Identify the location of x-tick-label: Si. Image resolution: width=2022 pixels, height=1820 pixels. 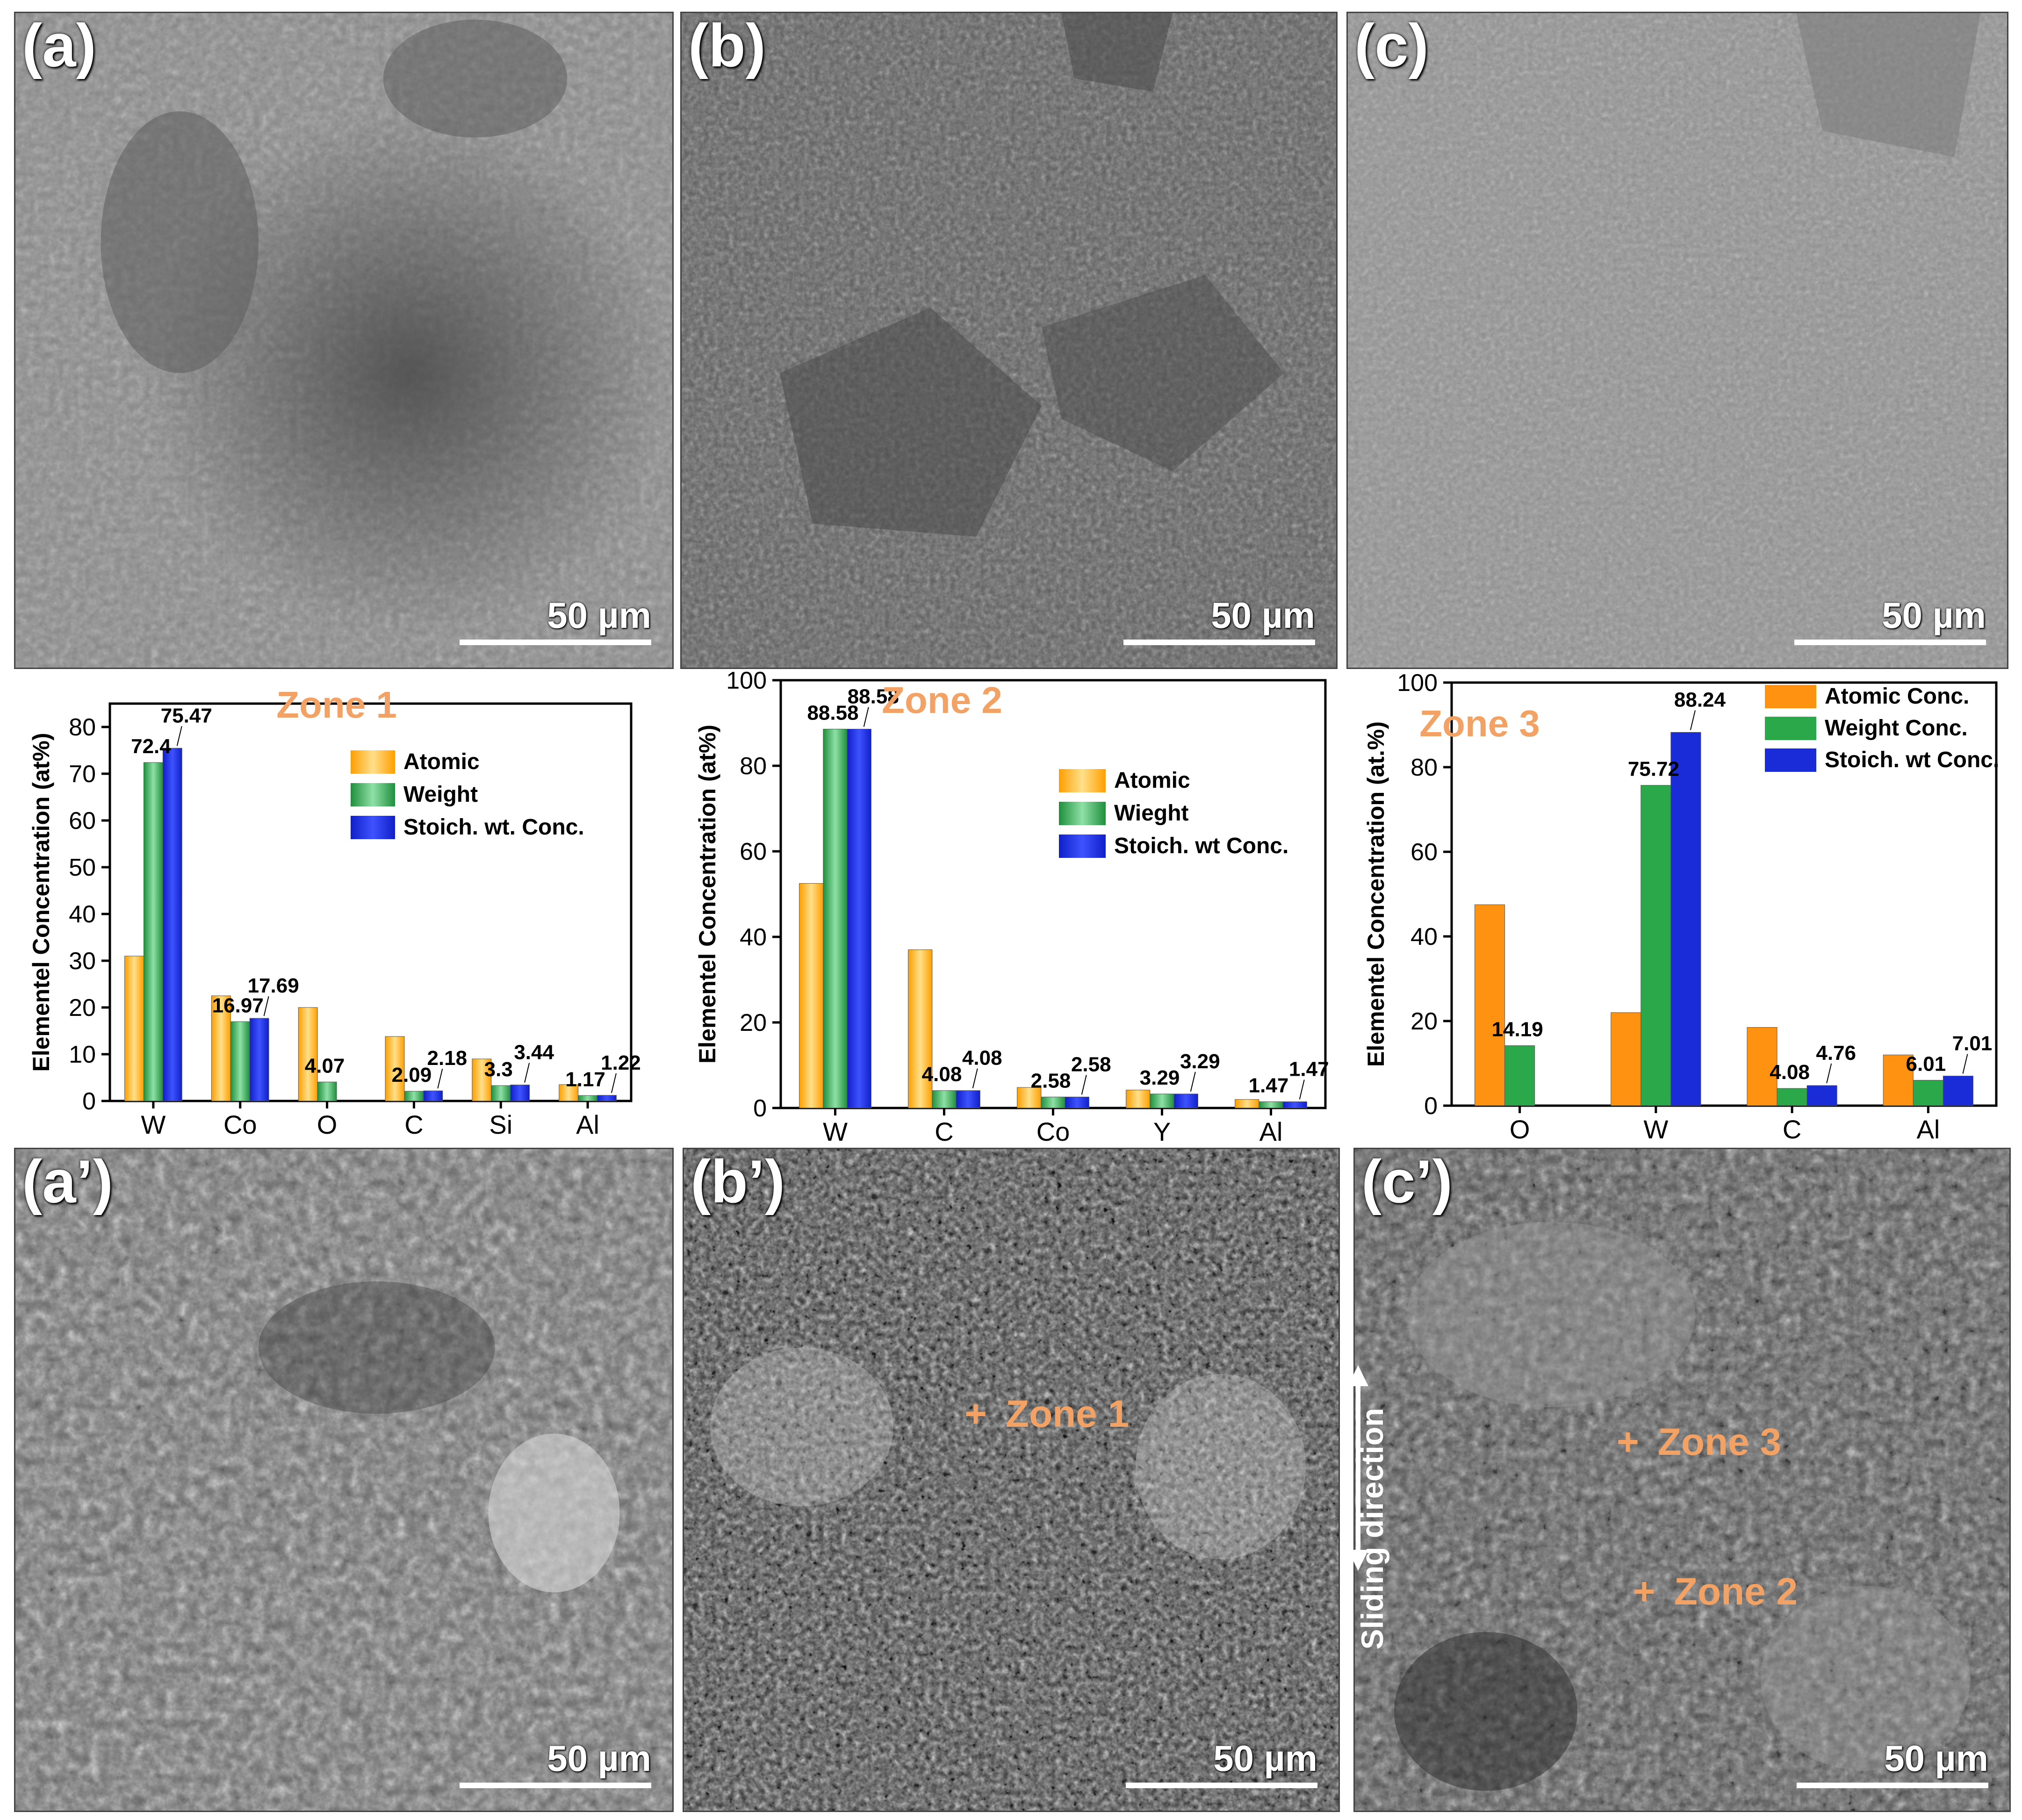
(500, 1124).